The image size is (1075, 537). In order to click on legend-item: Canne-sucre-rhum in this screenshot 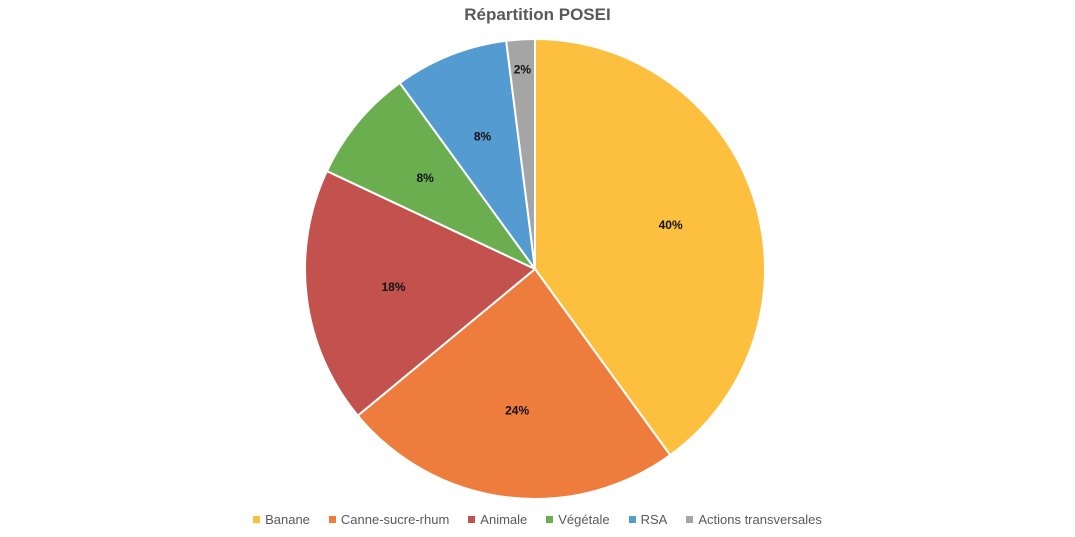, I will do `click(389, 519)`.